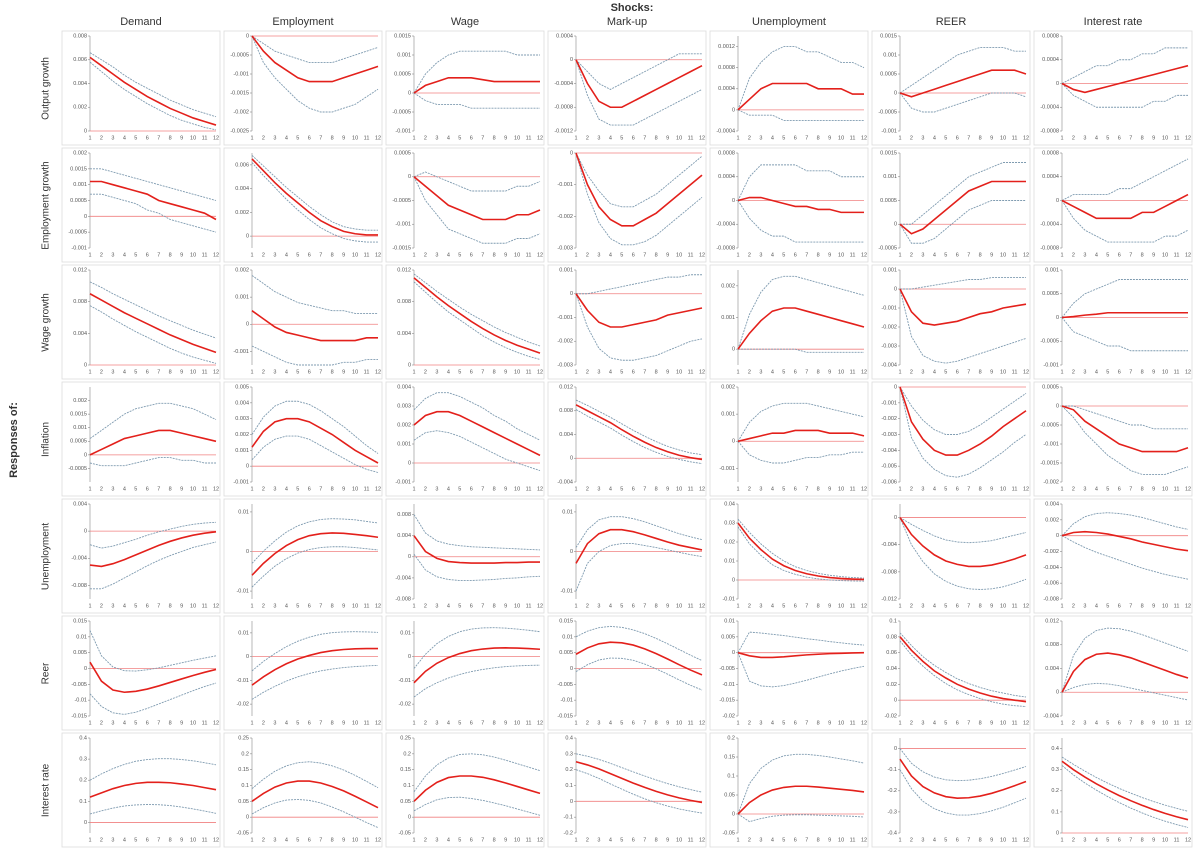 The height and width of the screenshot is (849, 1194). Describe the element at coordinates (892, 791) in the screenshot. I see `y-tick-label: -0.2` at that location.